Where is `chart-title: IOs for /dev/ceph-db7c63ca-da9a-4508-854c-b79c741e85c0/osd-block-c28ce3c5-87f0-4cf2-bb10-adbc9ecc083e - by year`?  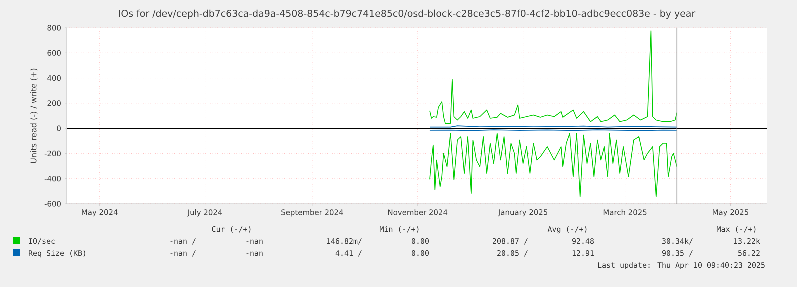
chart-title: IOs for /dev/ceph-db7c63ca-da9a-4508-854c-b79c741e85c0/osd-block-c28ce3c5-87f0-4cf2-bb10-adbc9ecc083e - by year is located at coordinates (407, 14).